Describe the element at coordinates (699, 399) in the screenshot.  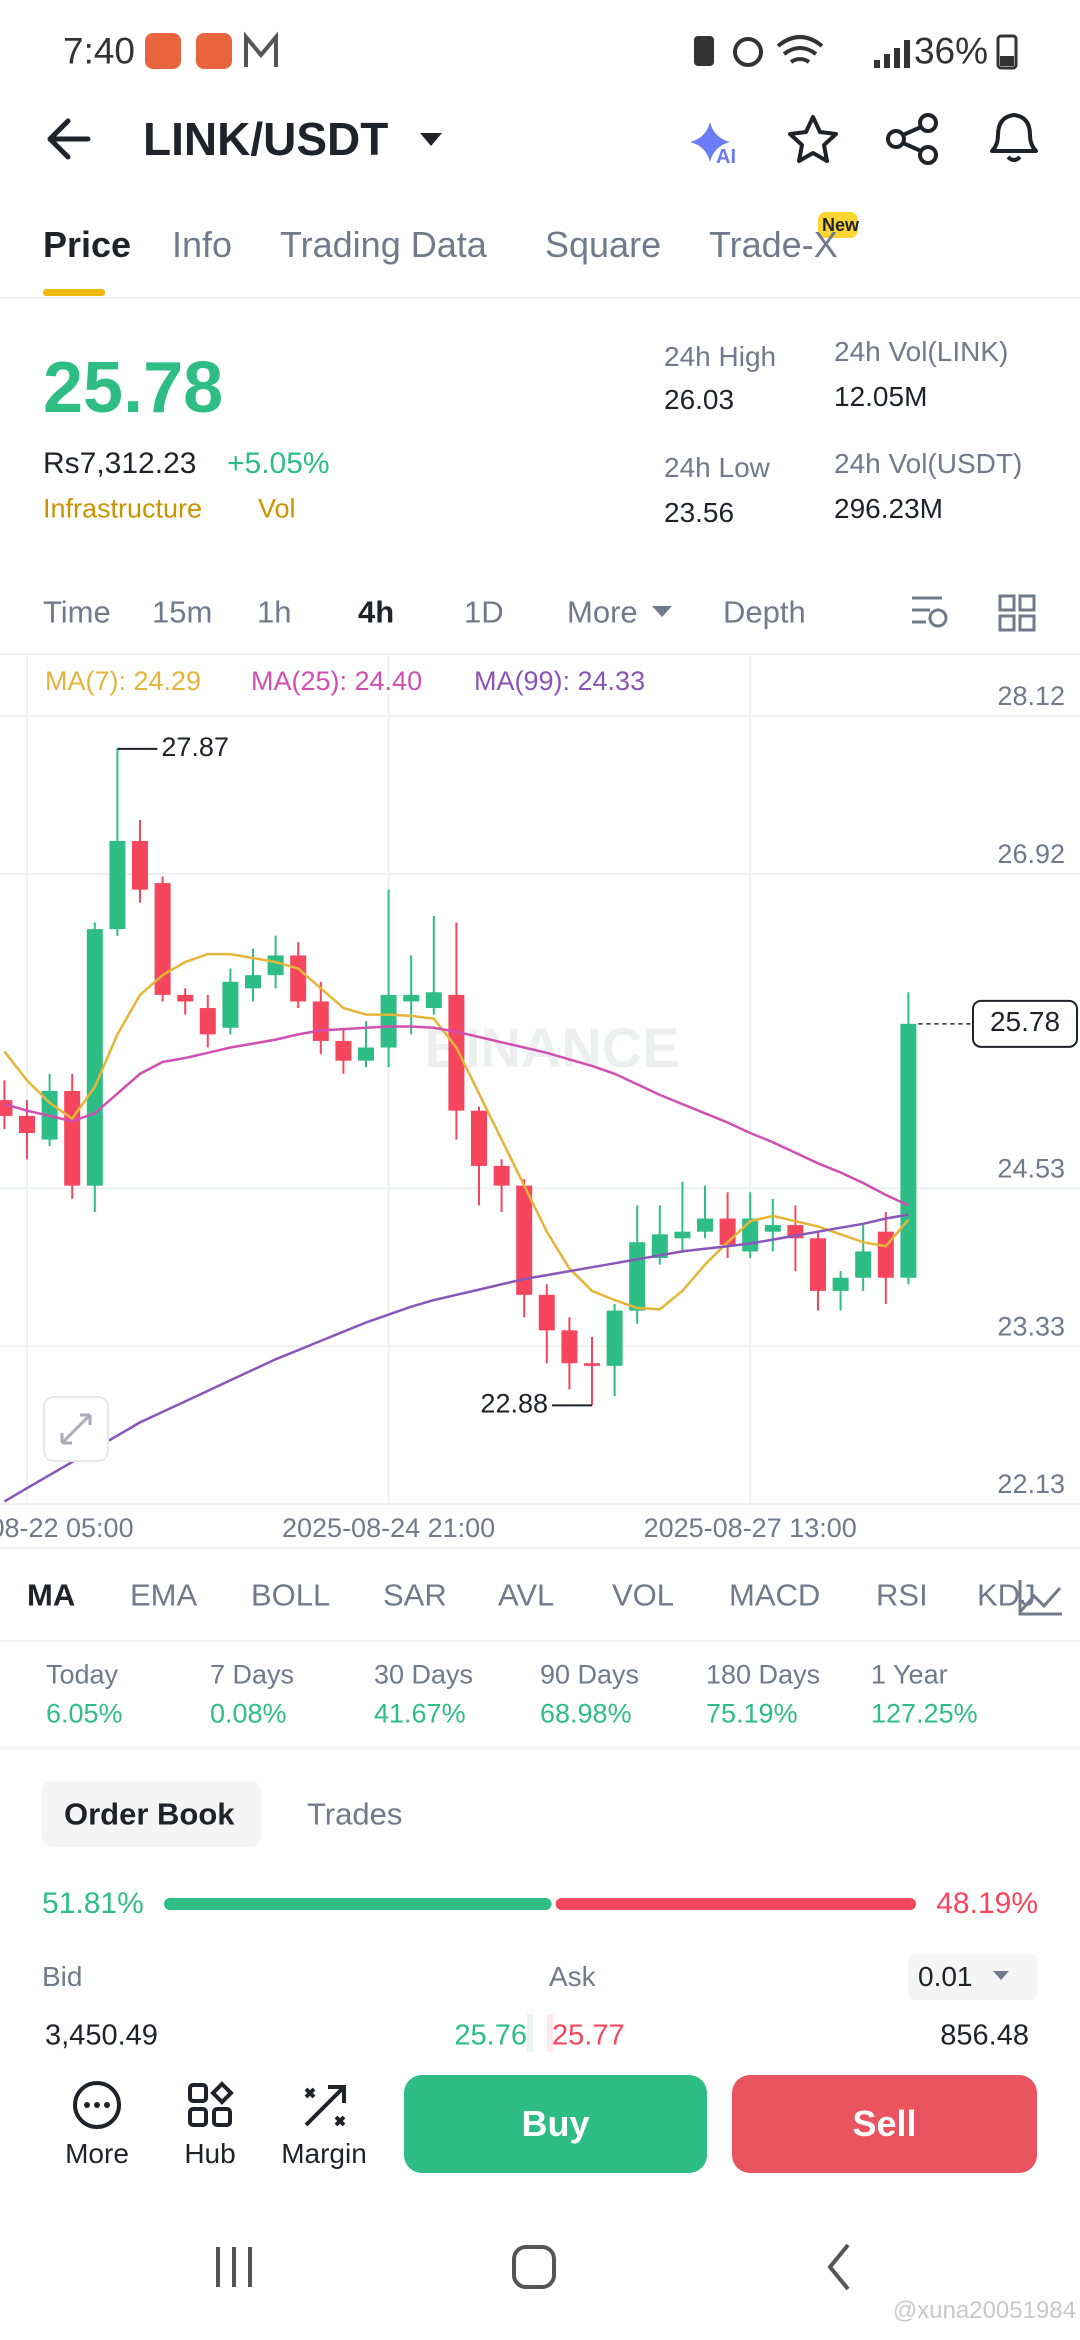
I see `stat-value: 26.03` at that location.